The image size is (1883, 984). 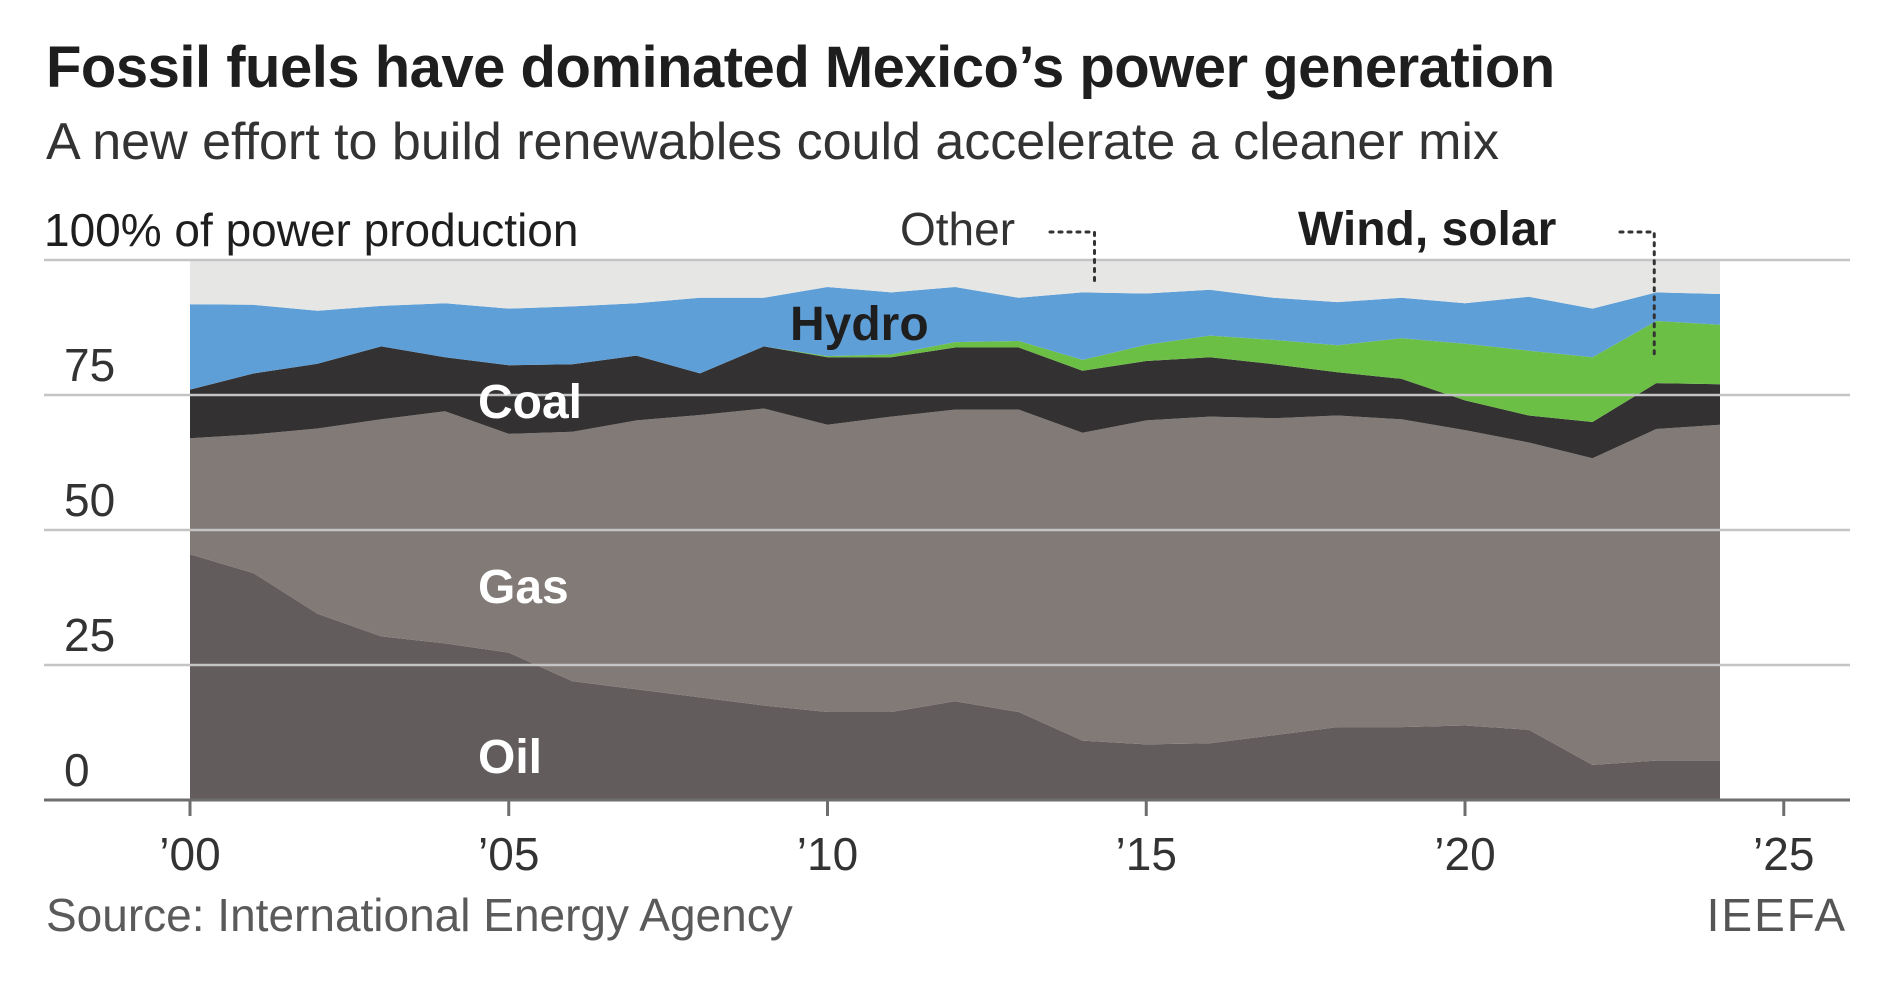 I want to click on area-hydro, so click(x=955, y=338).